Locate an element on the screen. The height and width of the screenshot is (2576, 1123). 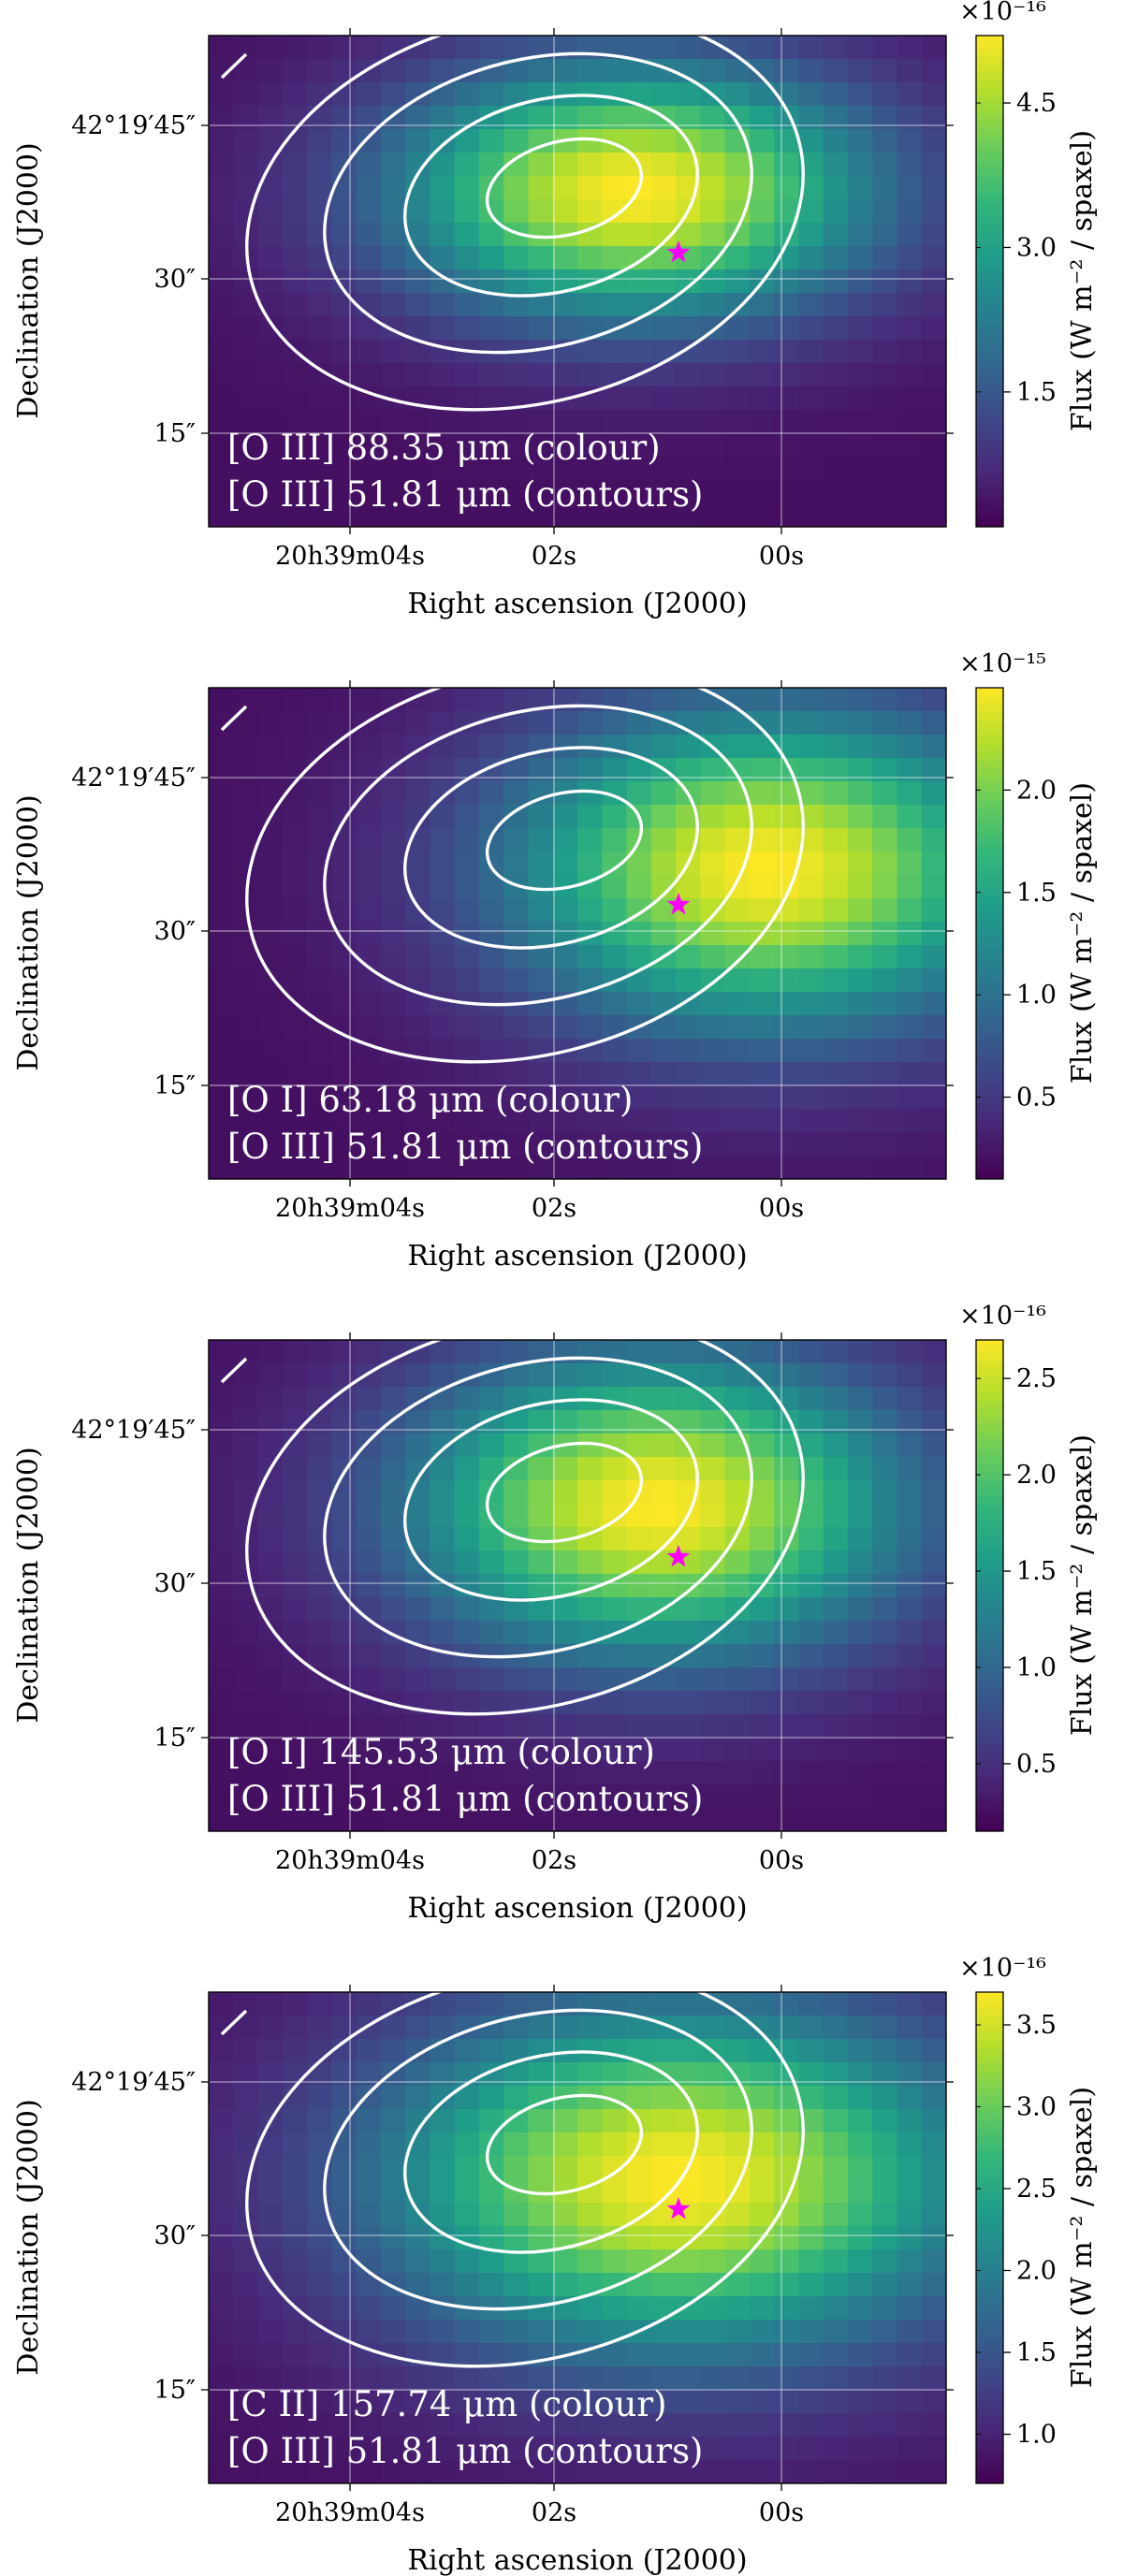
contour-label: [O III] 51.81 μm (contours) is located at coordinates (465, 1147).